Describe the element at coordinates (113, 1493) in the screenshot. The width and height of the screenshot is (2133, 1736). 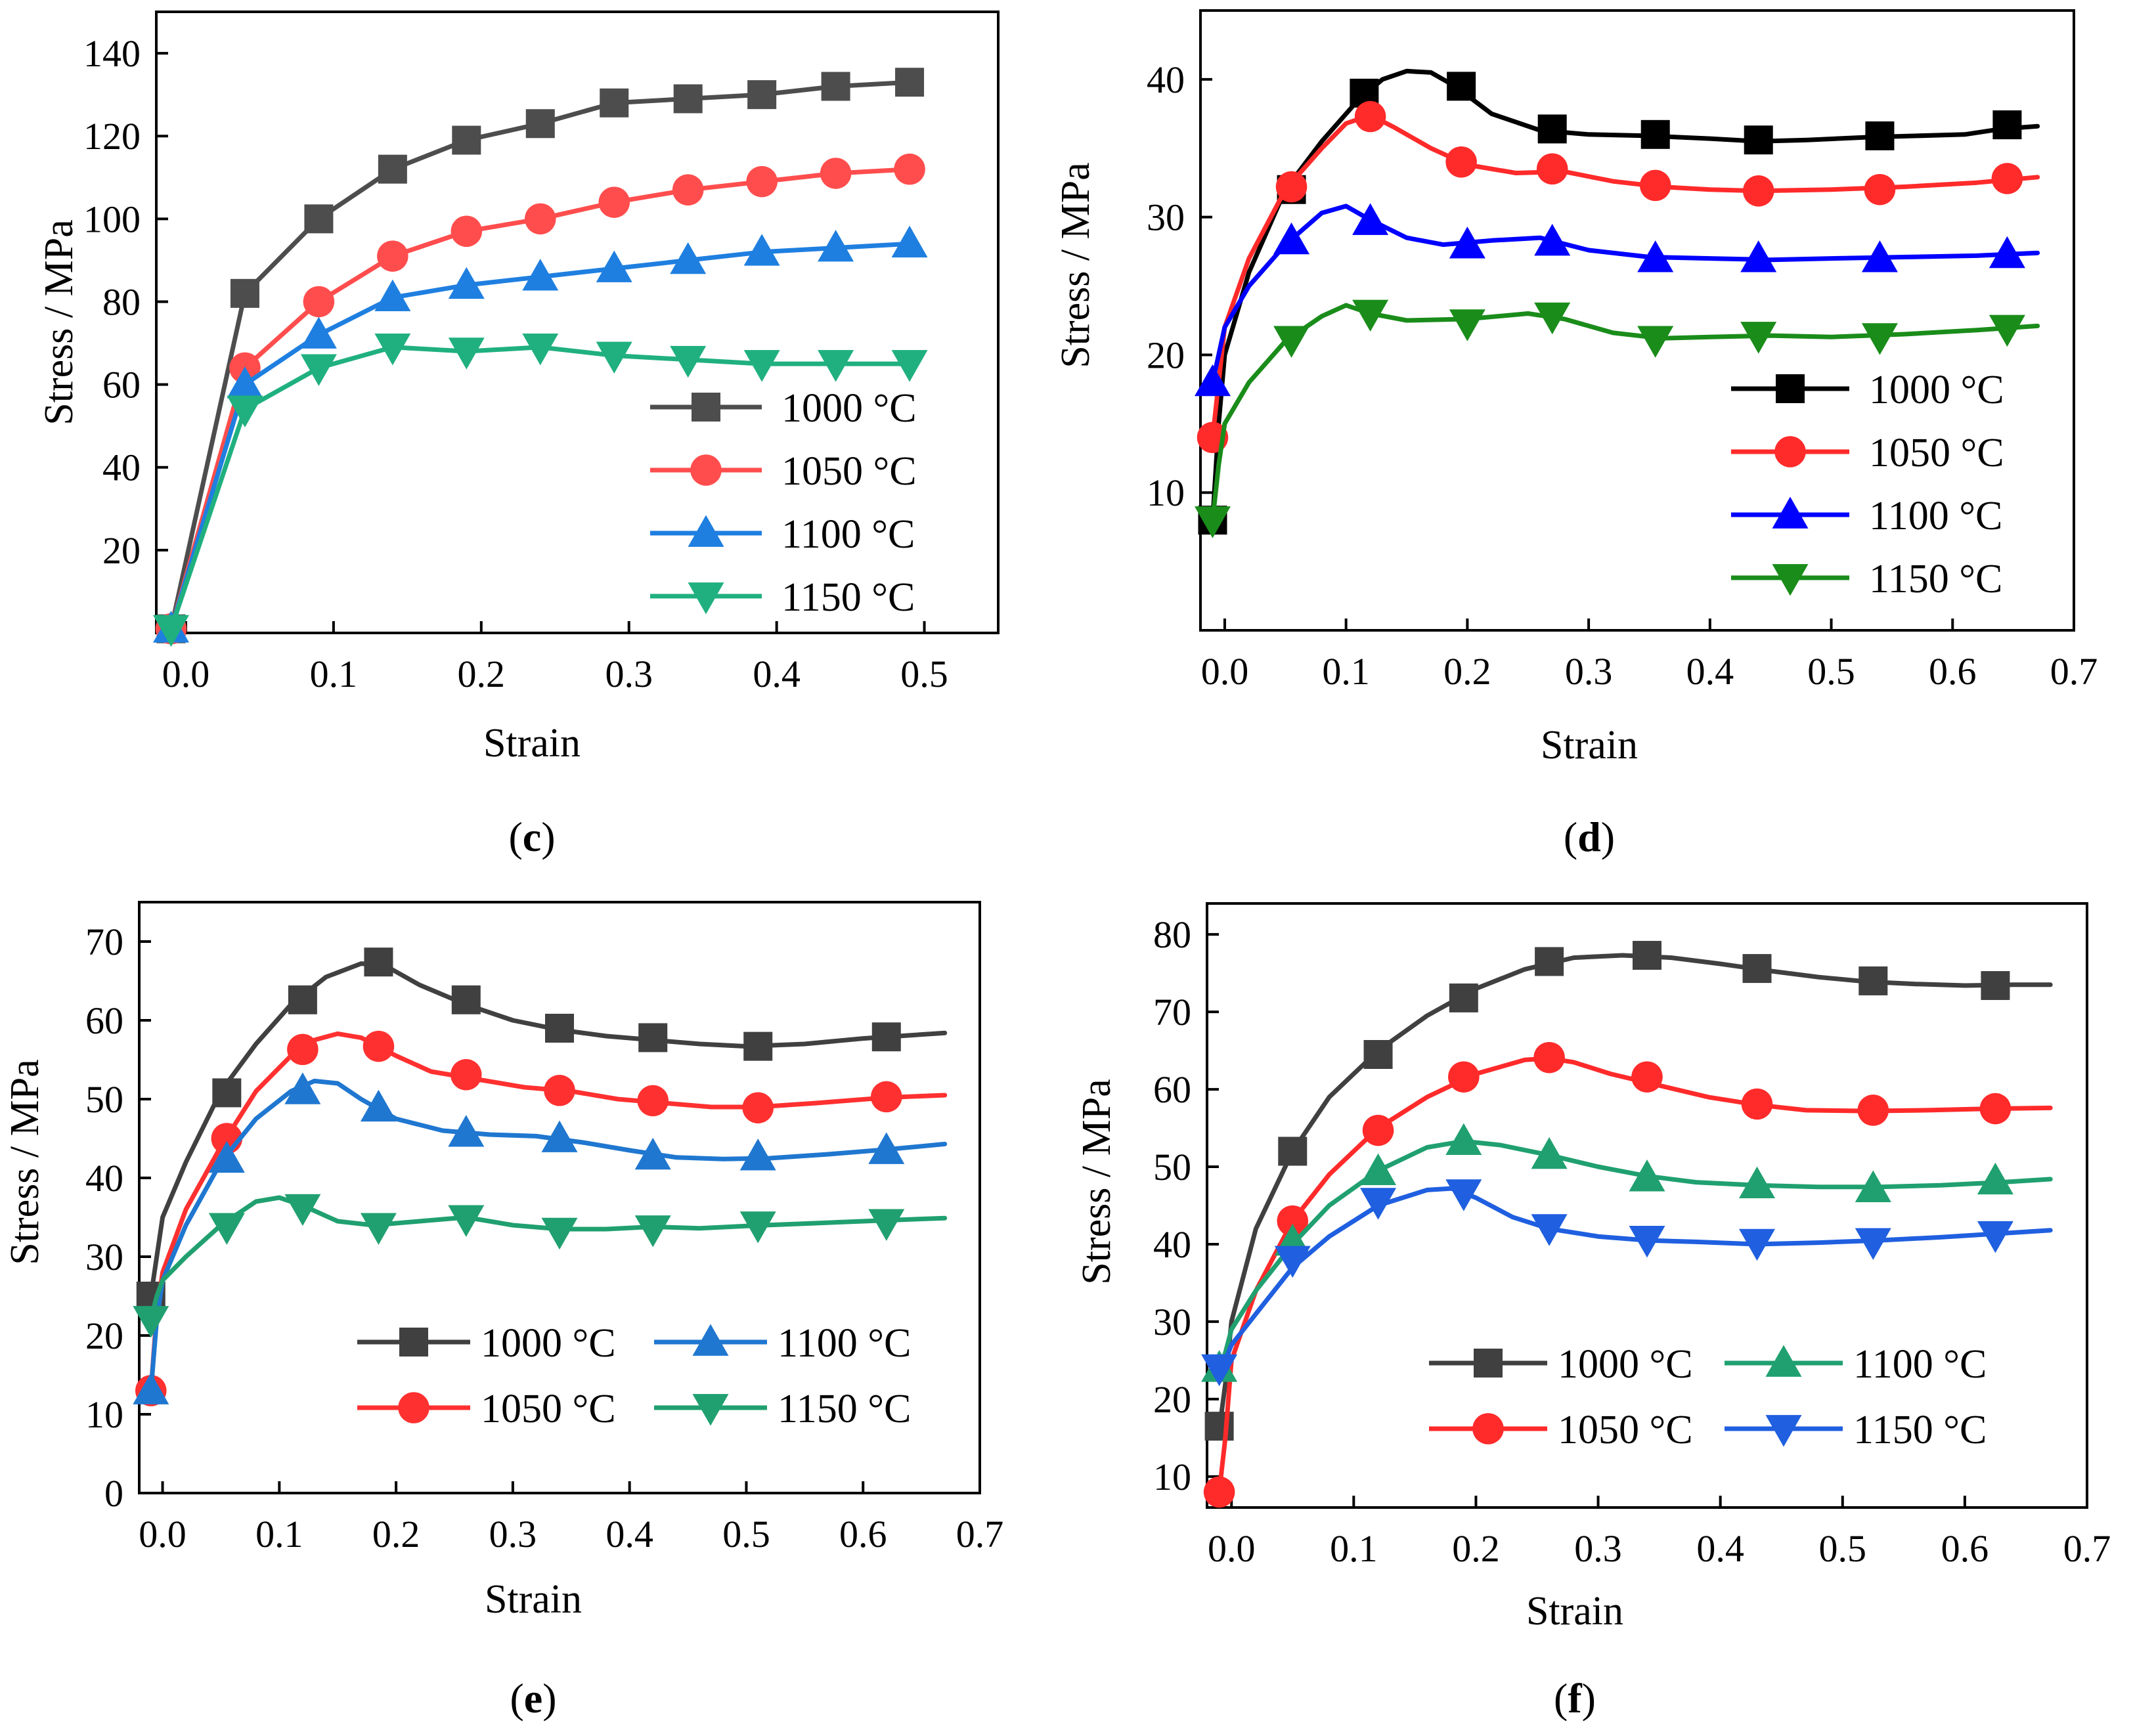
I see `panel-e-ytick-label: 0` at that location.